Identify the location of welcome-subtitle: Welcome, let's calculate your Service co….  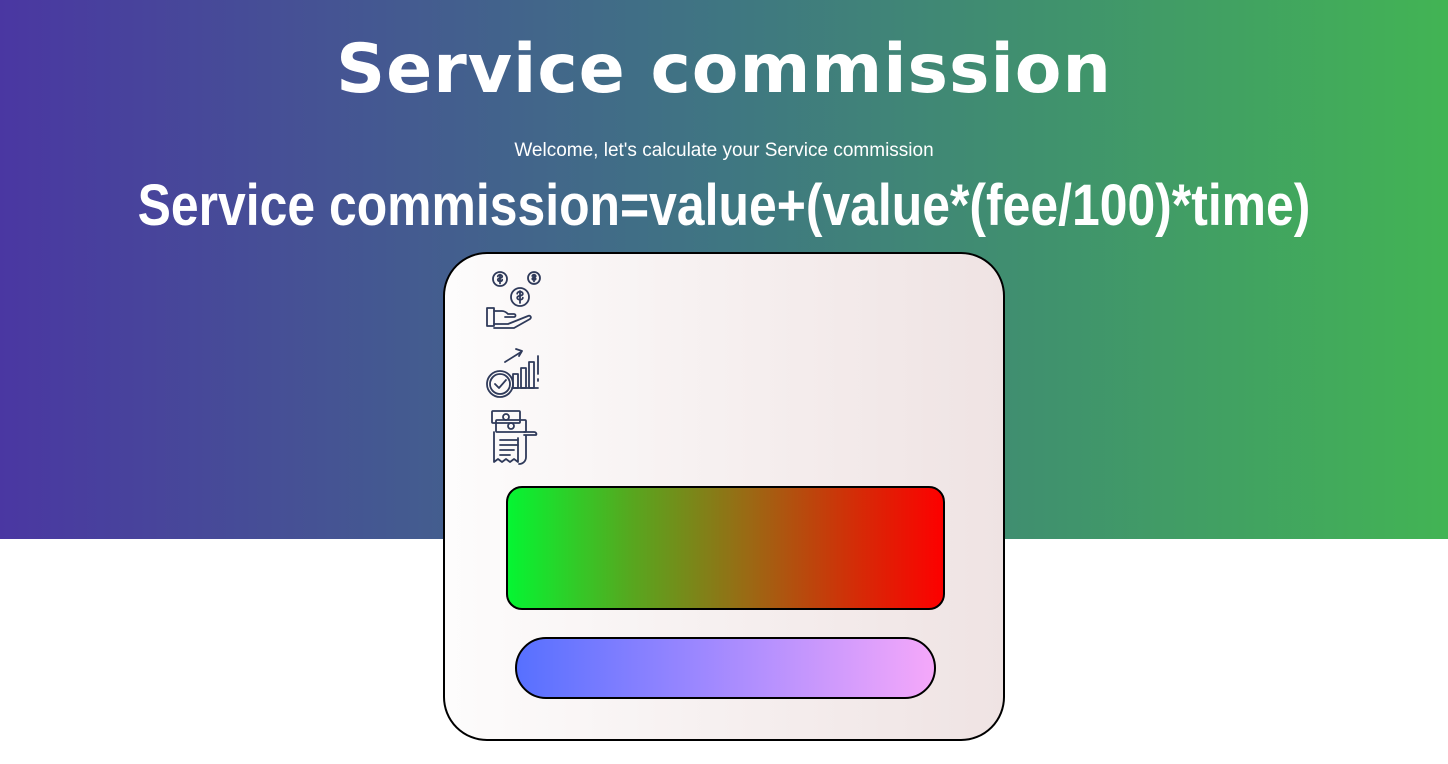
(724, 150).